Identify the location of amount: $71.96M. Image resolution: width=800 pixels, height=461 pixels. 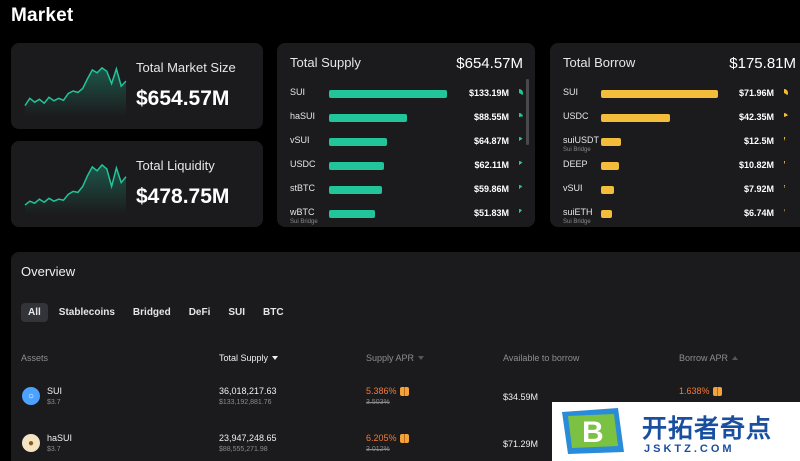
(756, 93).